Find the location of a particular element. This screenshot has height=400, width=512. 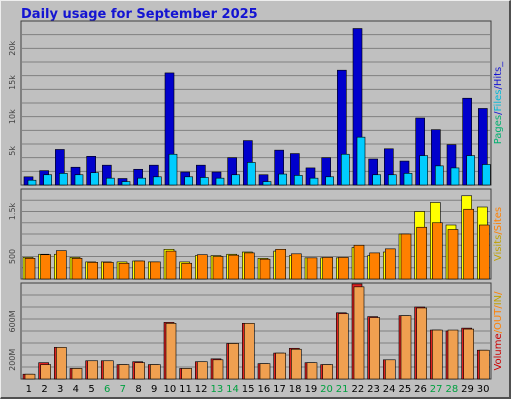

day-label: 5 is located at coordinates (91, 389).